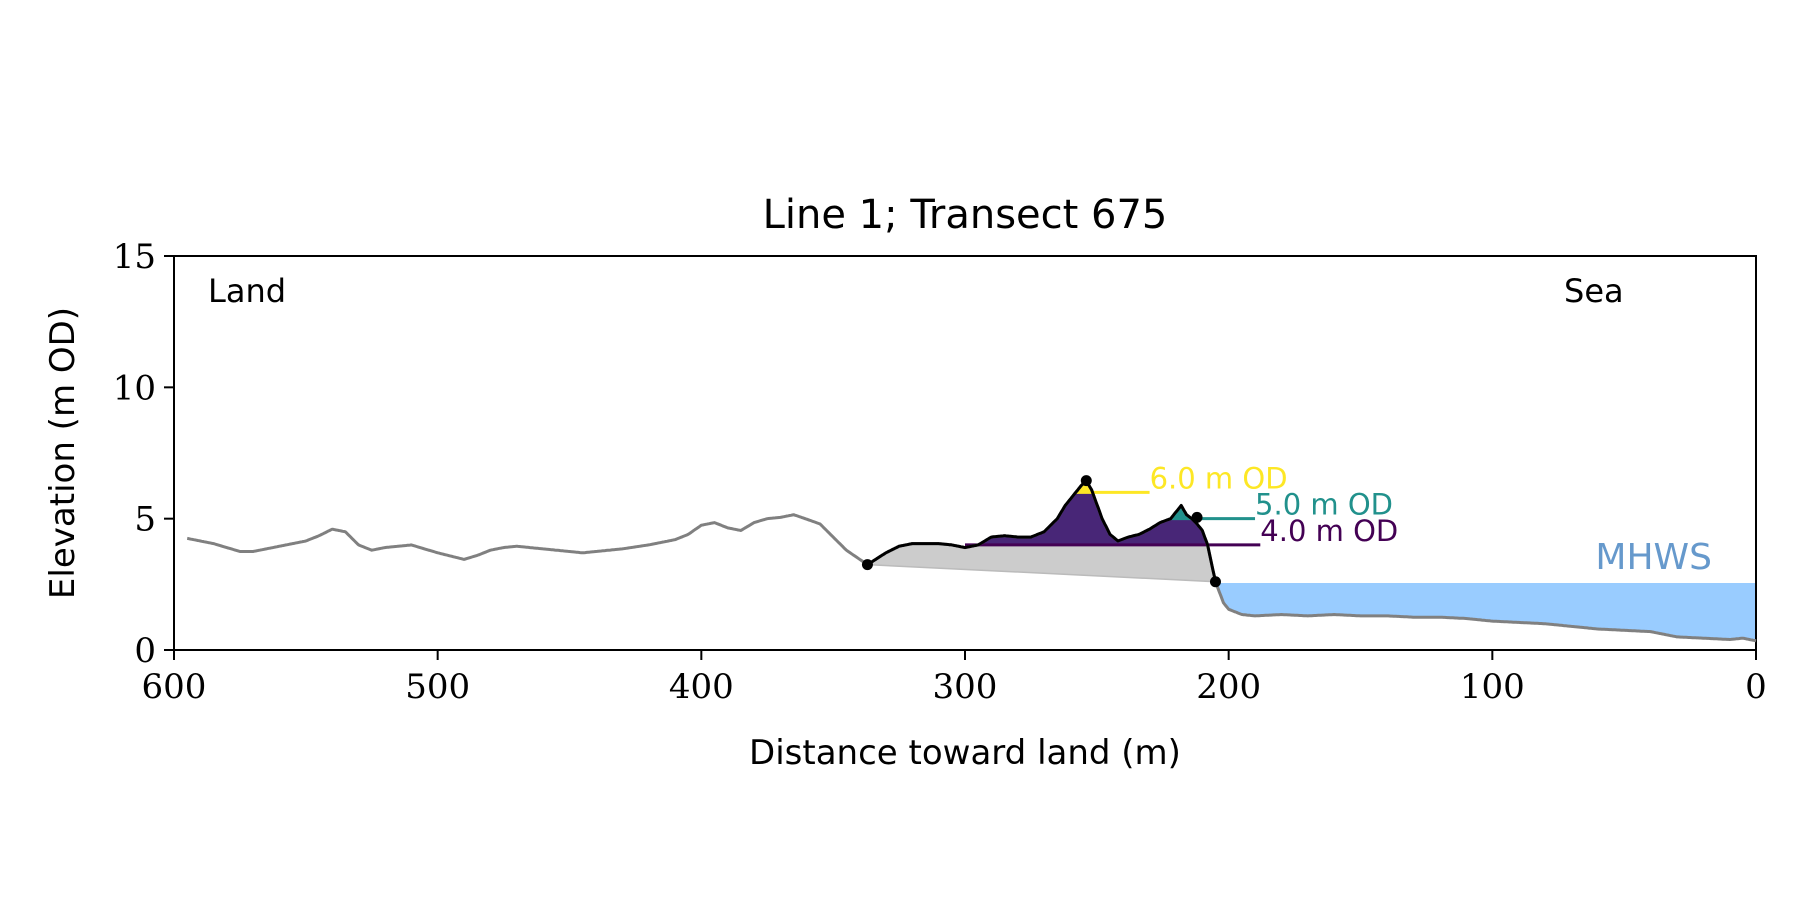 The width and height of the screenshot is (1800, 900). I want to click on dune-volume-fill, so click(1041, 512).